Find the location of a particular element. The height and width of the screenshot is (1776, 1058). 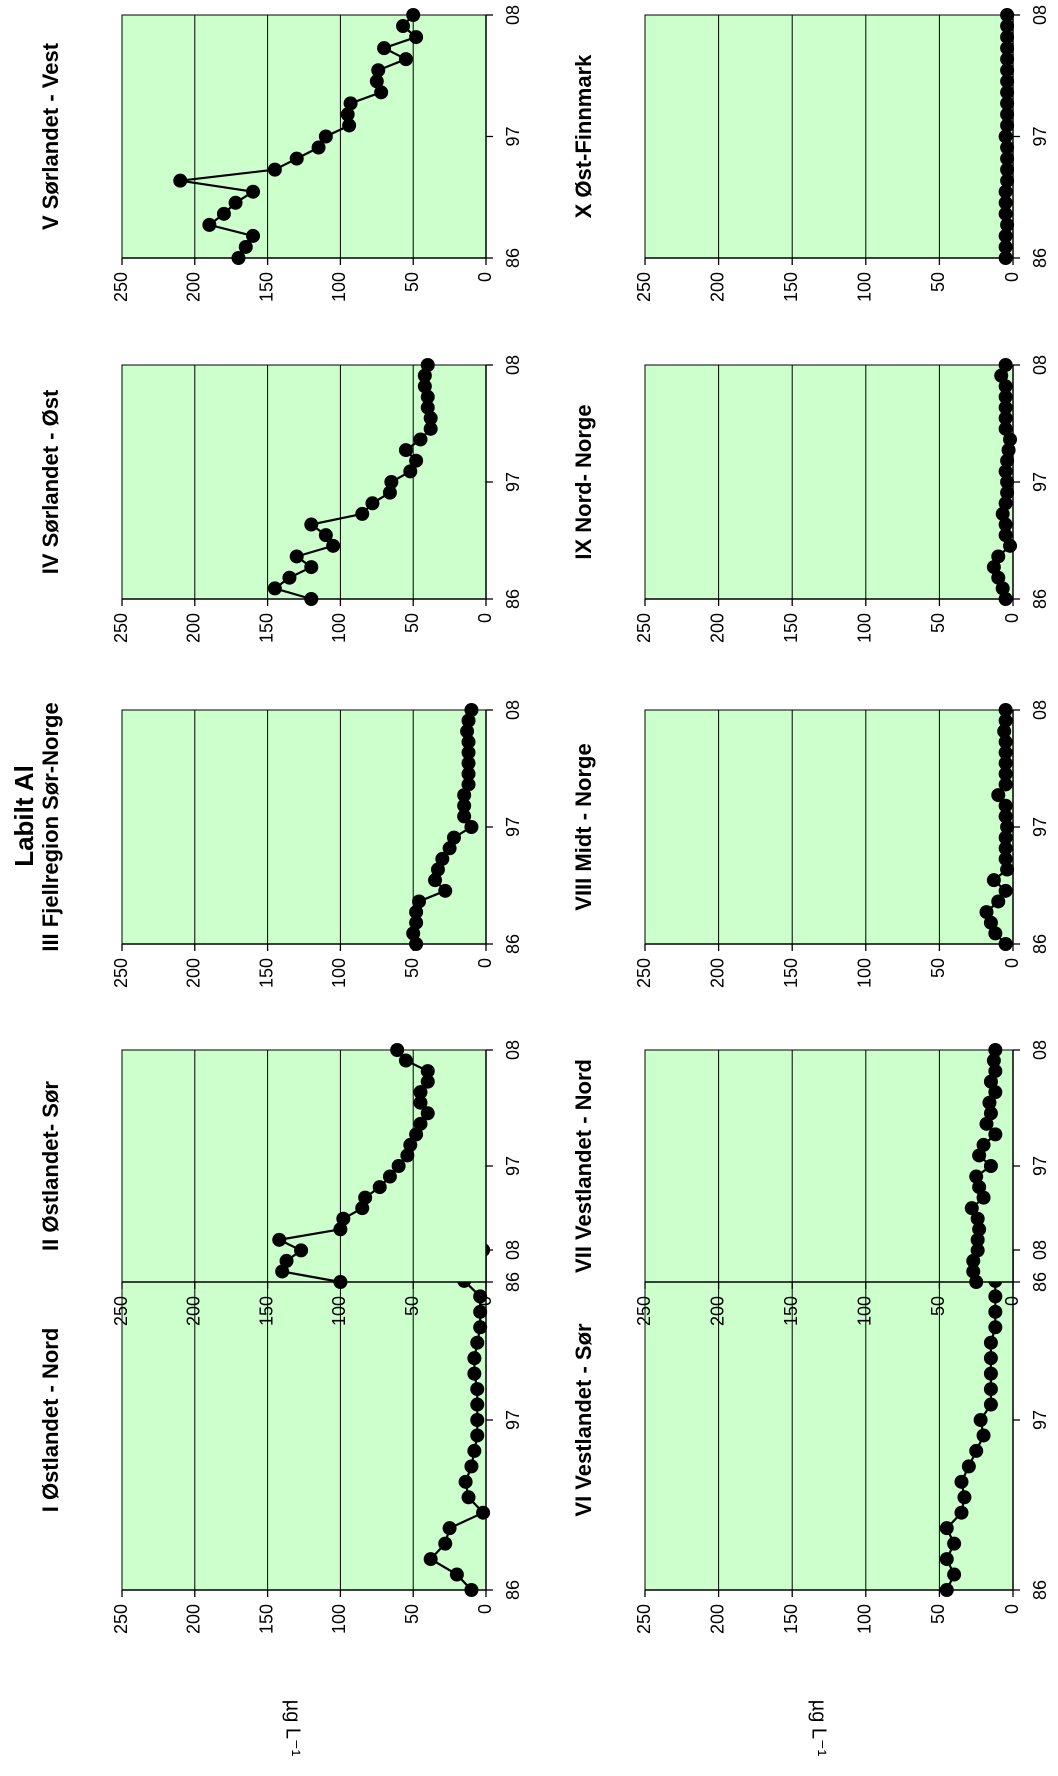

panel-5: 0 50 100 150 200 250 86 97 08 V Sørlandet - Vest is located at coordinates (280, 153).